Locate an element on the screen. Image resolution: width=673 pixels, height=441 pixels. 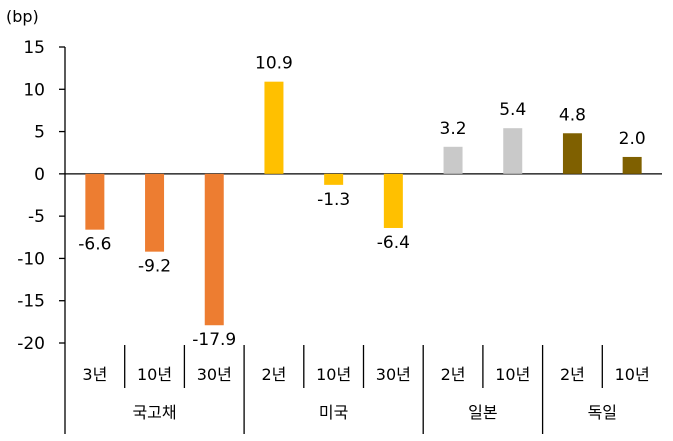
y-tick-label: 0 is located at coordinates (39, 175).